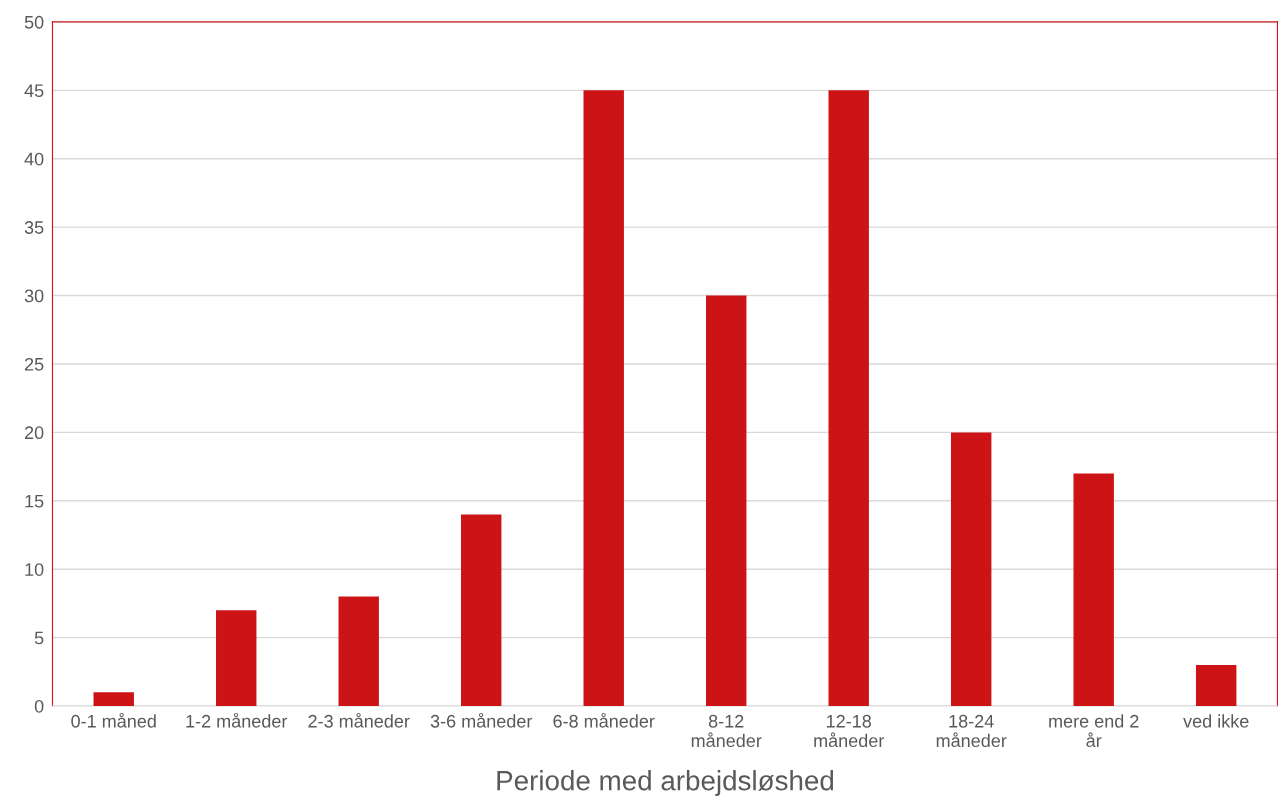  What do you see at coordinates (971, 731) in the screenshot?
I see `x-tick-label: 18-24 måneder` at bounding box center [971, 731].